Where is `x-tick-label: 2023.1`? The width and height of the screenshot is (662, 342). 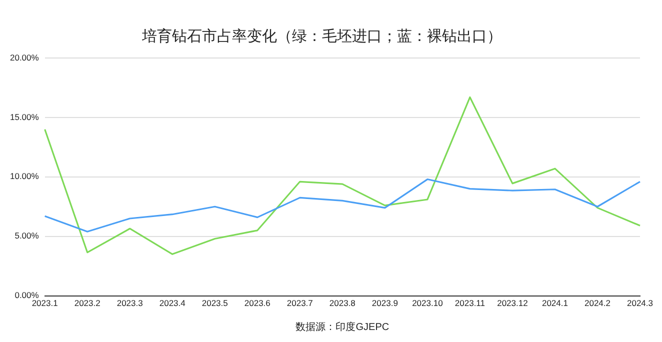
x-tick-label: 2023.1 is located at coordinates (45, 303).